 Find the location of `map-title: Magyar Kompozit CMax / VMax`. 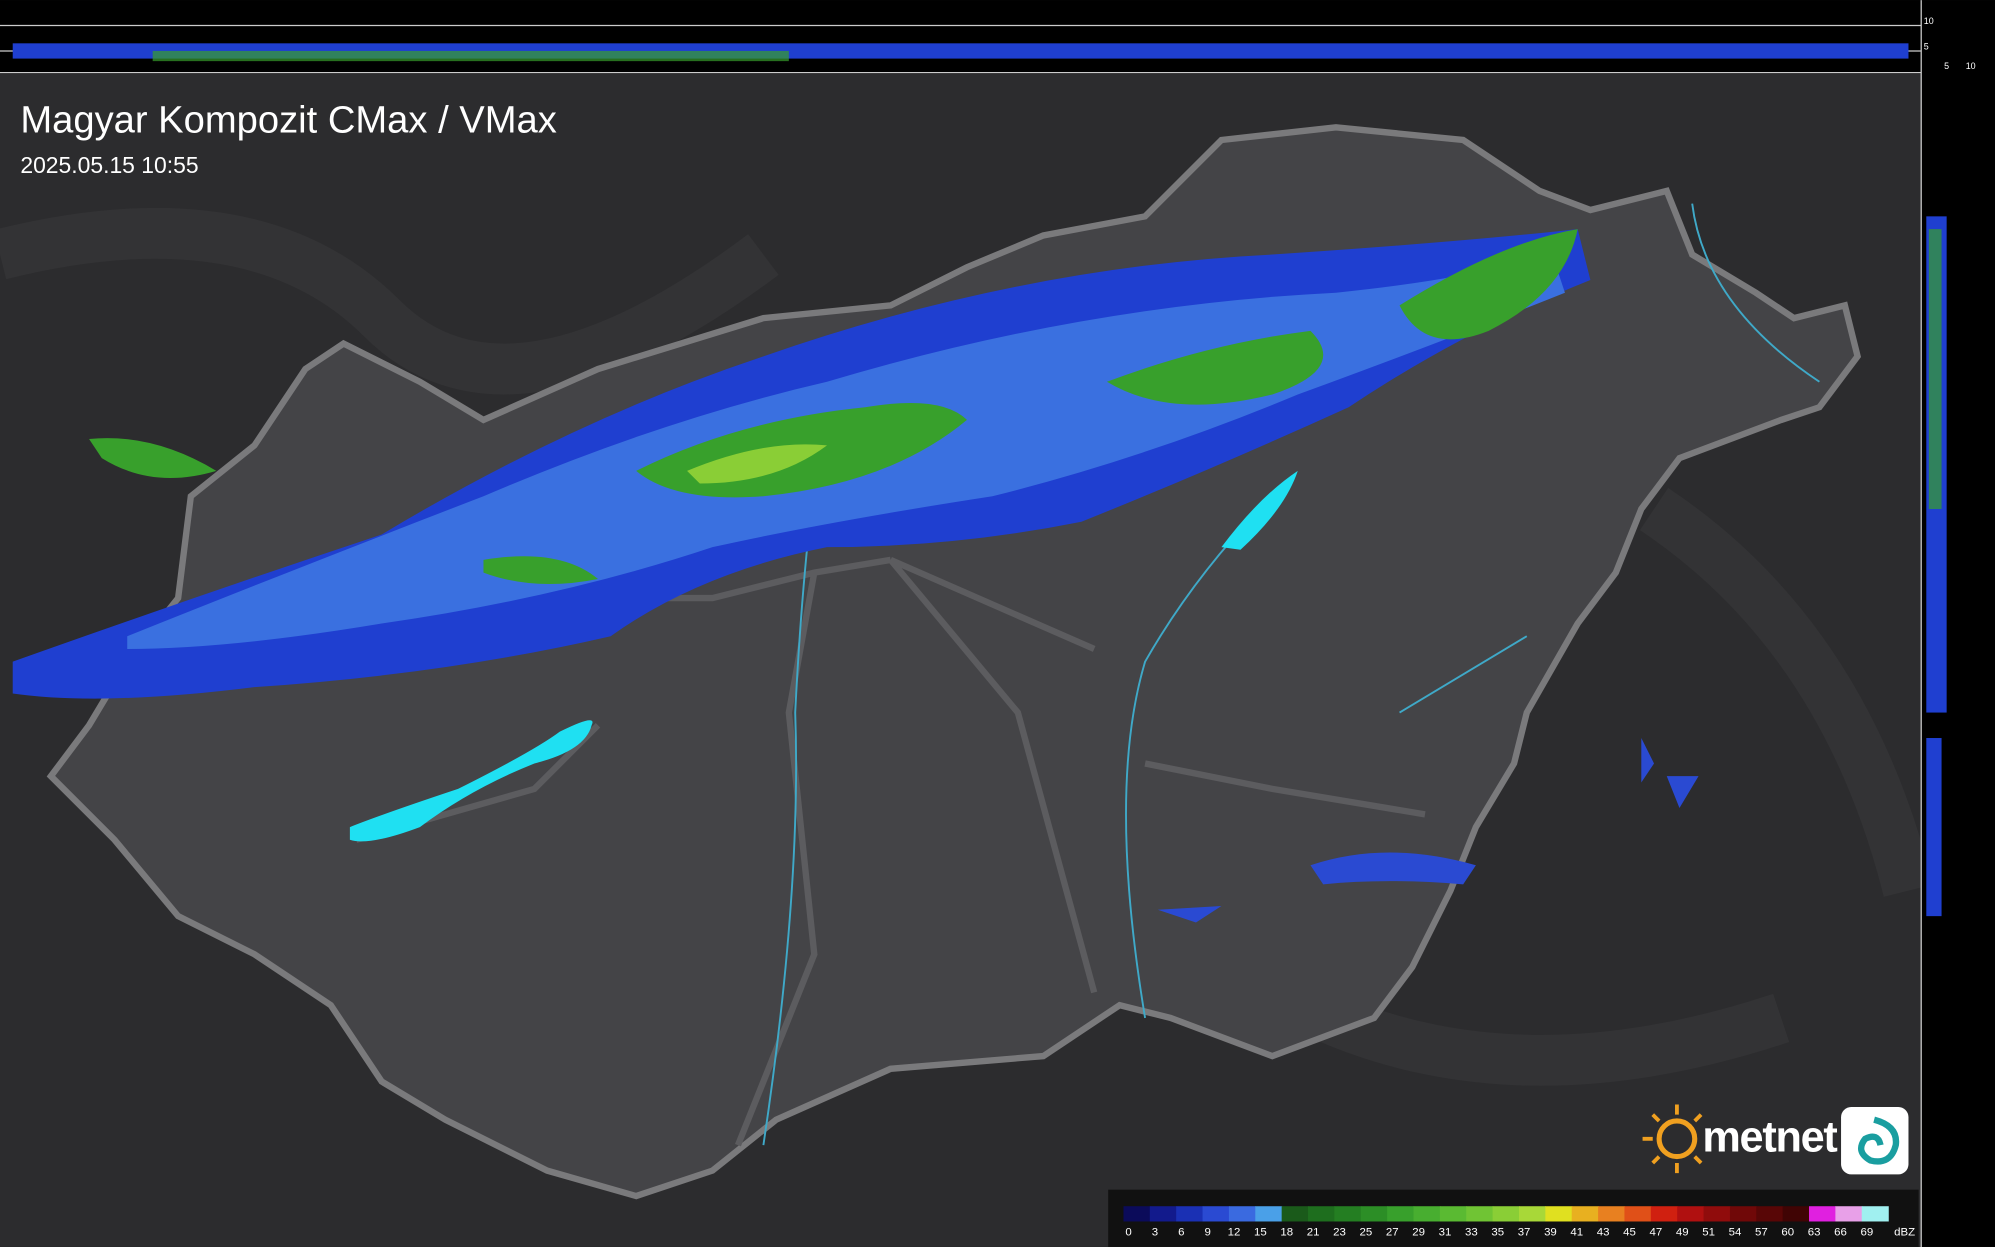

map-title: Magyar Kompozit CMax / VMax is located at coordinates (288, 119).